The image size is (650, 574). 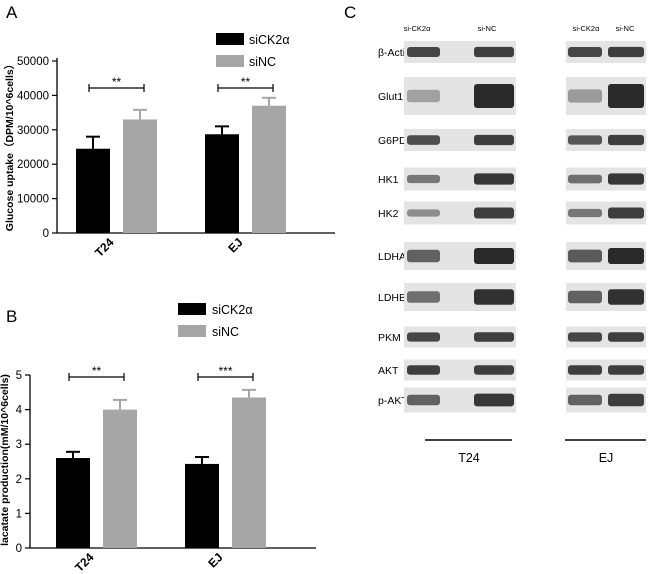 What do you see at coordinates (19, 411) in the screenshot?
I see `y-tick-label: 4` at bounding box center [19, 411].